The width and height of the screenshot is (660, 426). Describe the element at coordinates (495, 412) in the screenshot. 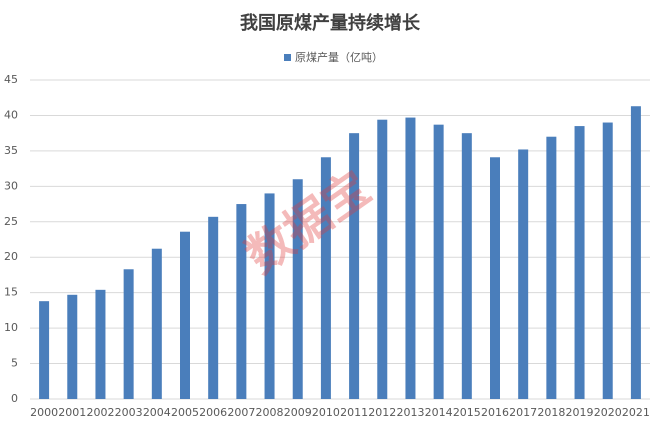

I see `x-tick-label: 2016` at that location.